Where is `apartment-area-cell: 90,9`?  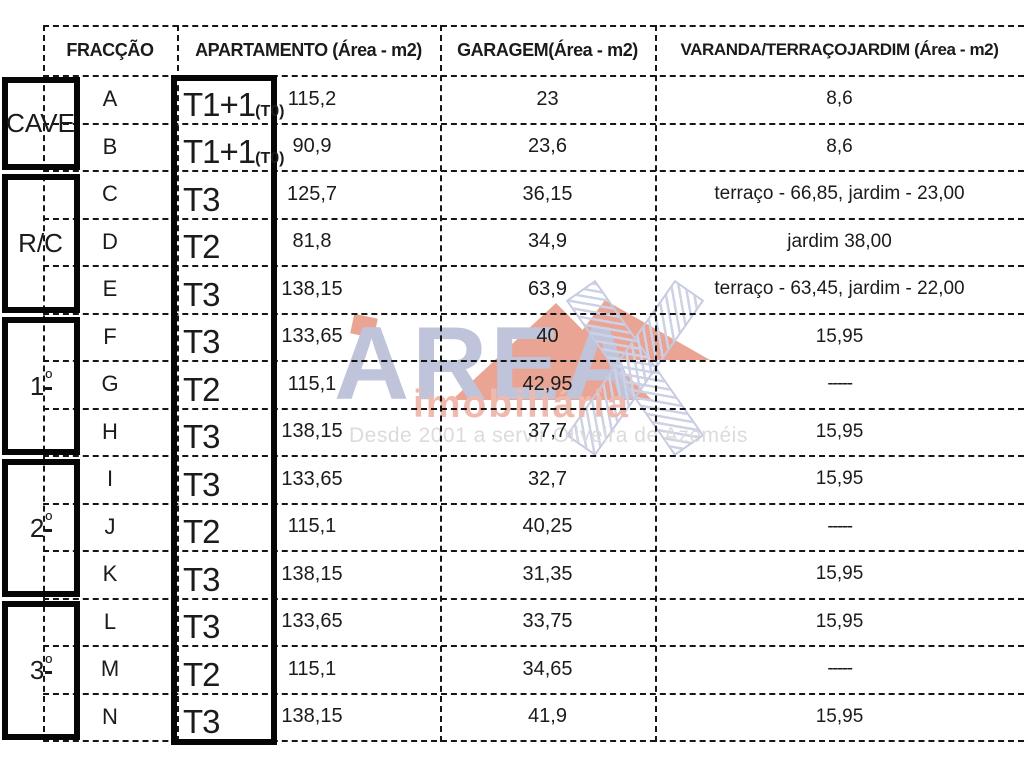 apartment-area-cell: 90,9 is located at coordinates (312, 146).